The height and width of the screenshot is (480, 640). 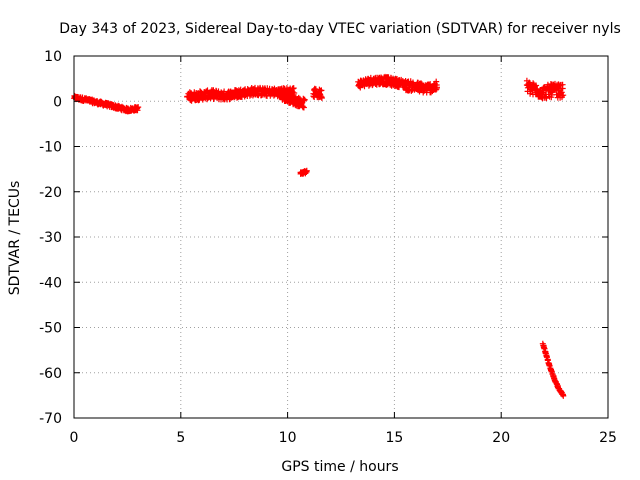 I want to click on y-tick-label: -60, so click(x=50, y=374).